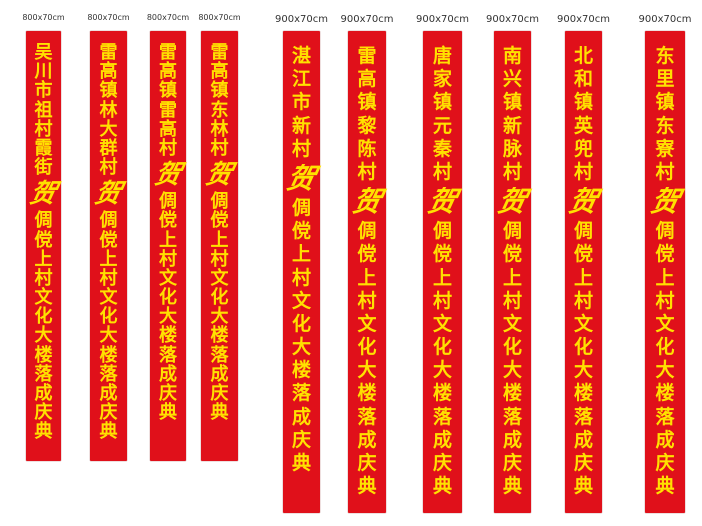 This screenshot has height=526, width=702. I want to click on banner-text-column: 雷高镇黎陈村贺倜傥上村文化大楼落成庆典, so click(367, 271).